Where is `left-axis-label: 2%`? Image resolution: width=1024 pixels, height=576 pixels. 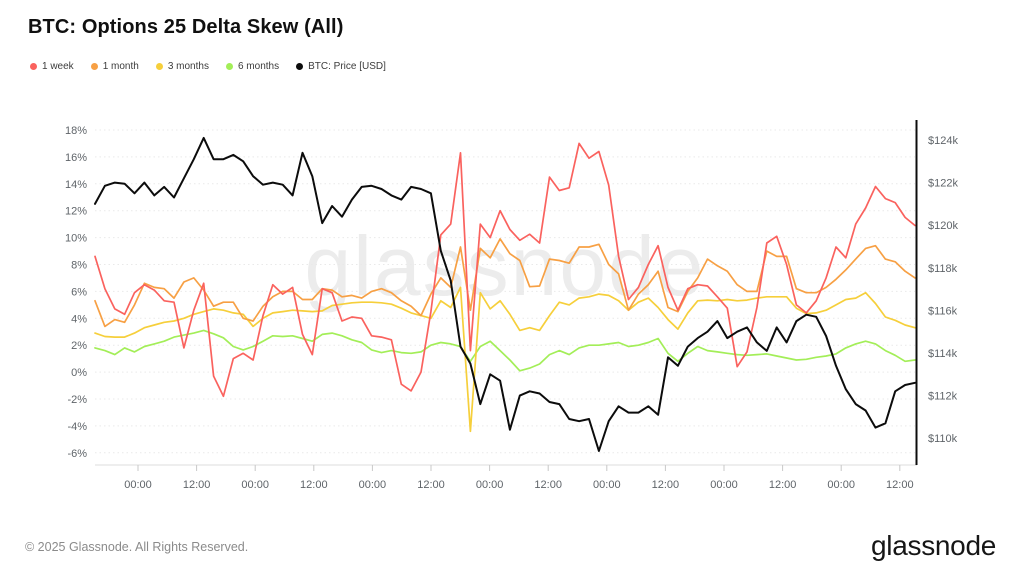
left-axis-label: 2% is located at coordinates (79, 346).